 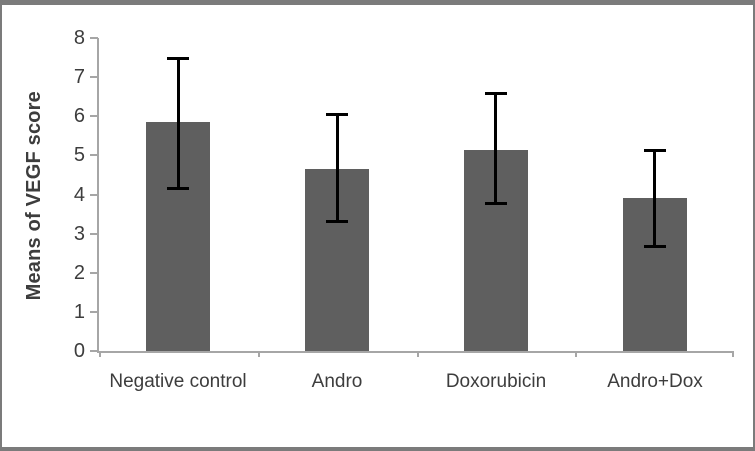 What do you see at coordinates (496, 381) in the screenshot?
I see `x-category-label: Doxorubicin` at bounding box center [496, 381].